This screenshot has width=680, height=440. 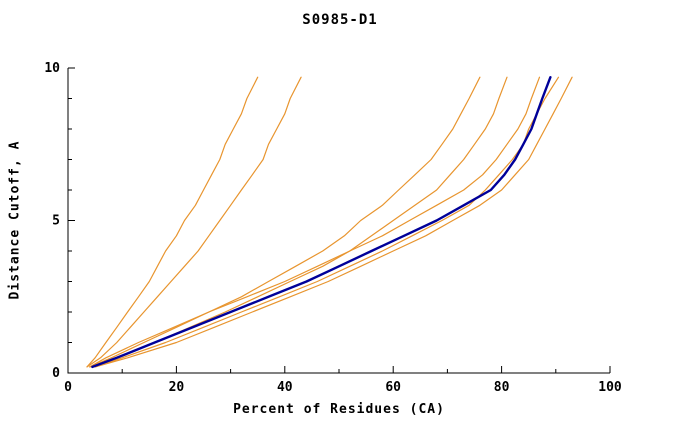 What do you see at coordinates (339, 409) in the screenshot?
I see `x-axis-label: Percent of Residues (CA)` at bounding box center [339, 409].